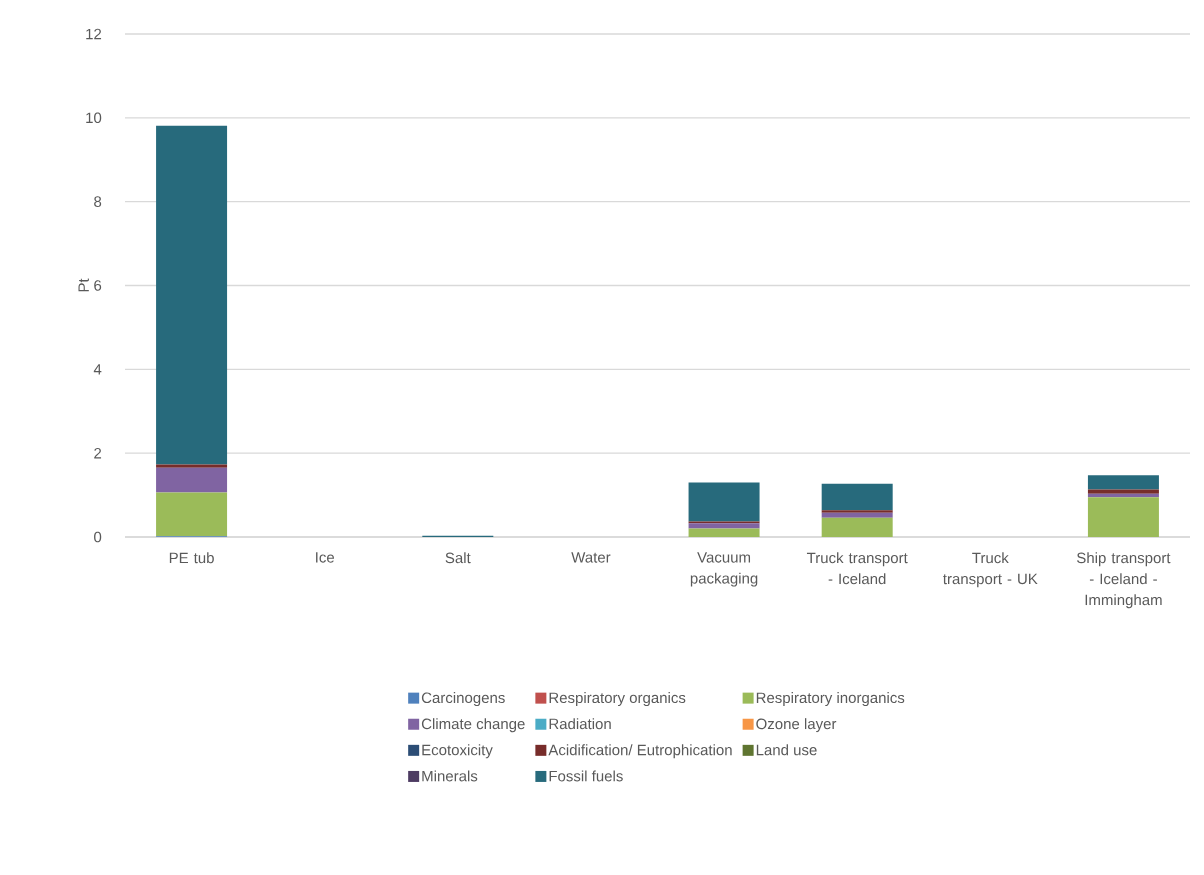  Describe the element at coordinates (94, 34) in the screenshot. I see `y-tick-label: 12` at that location.